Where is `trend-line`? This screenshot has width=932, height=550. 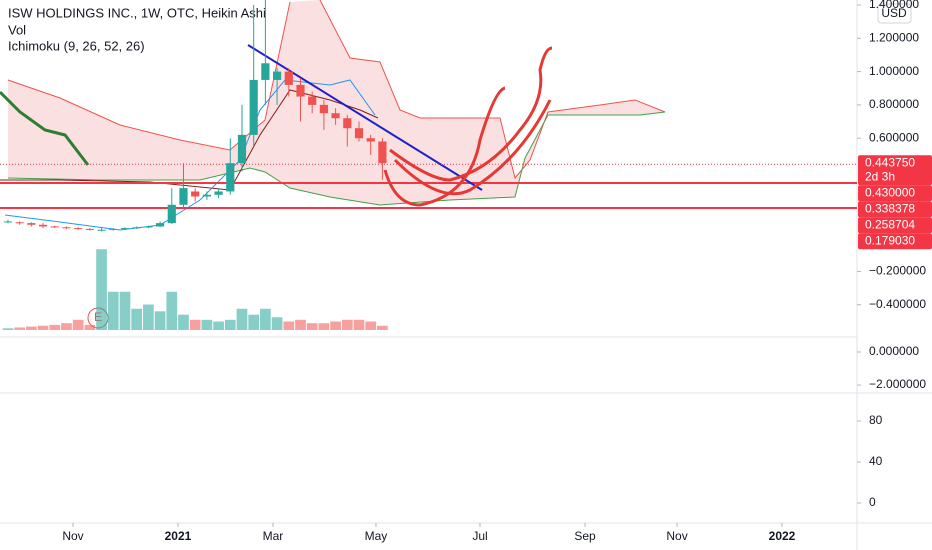
trend-line is located at coordinates (365, 117).